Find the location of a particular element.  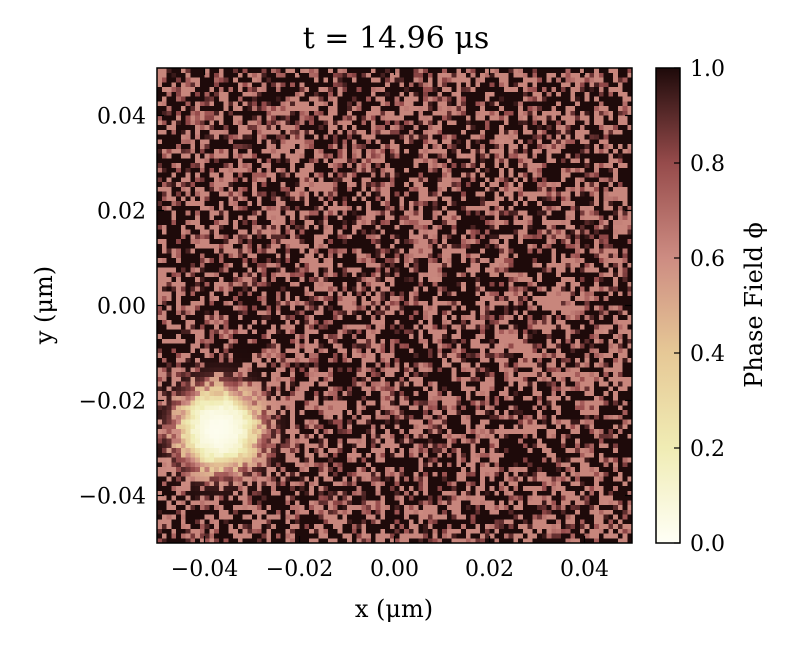

colorbar-tick-label: 0.6 is located at coordinates (707, 259).